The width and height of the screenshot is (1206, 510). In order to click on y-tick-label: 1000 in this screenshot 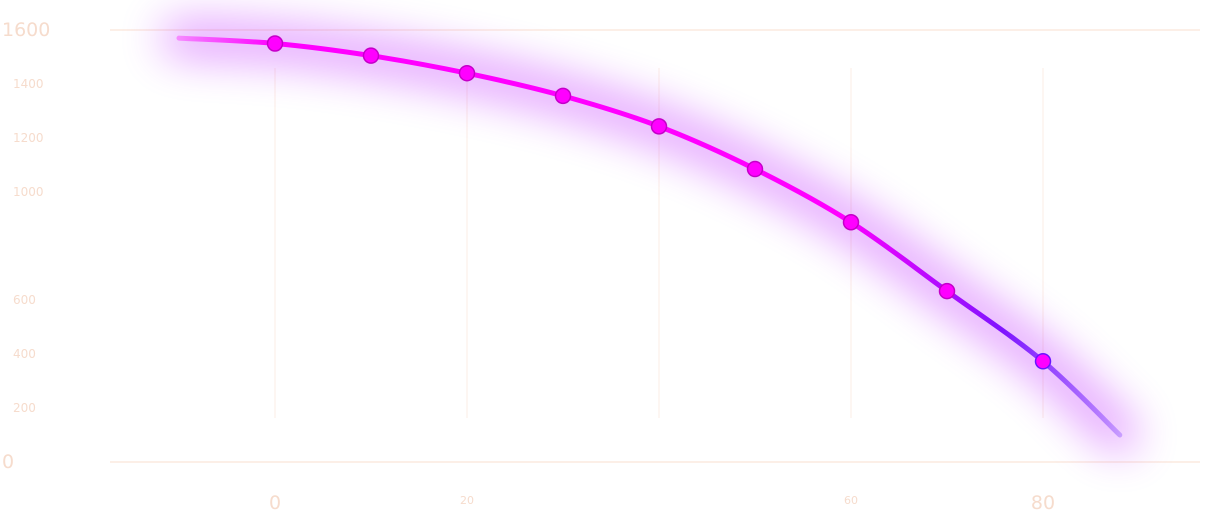, I will do `click(28, 192)`.